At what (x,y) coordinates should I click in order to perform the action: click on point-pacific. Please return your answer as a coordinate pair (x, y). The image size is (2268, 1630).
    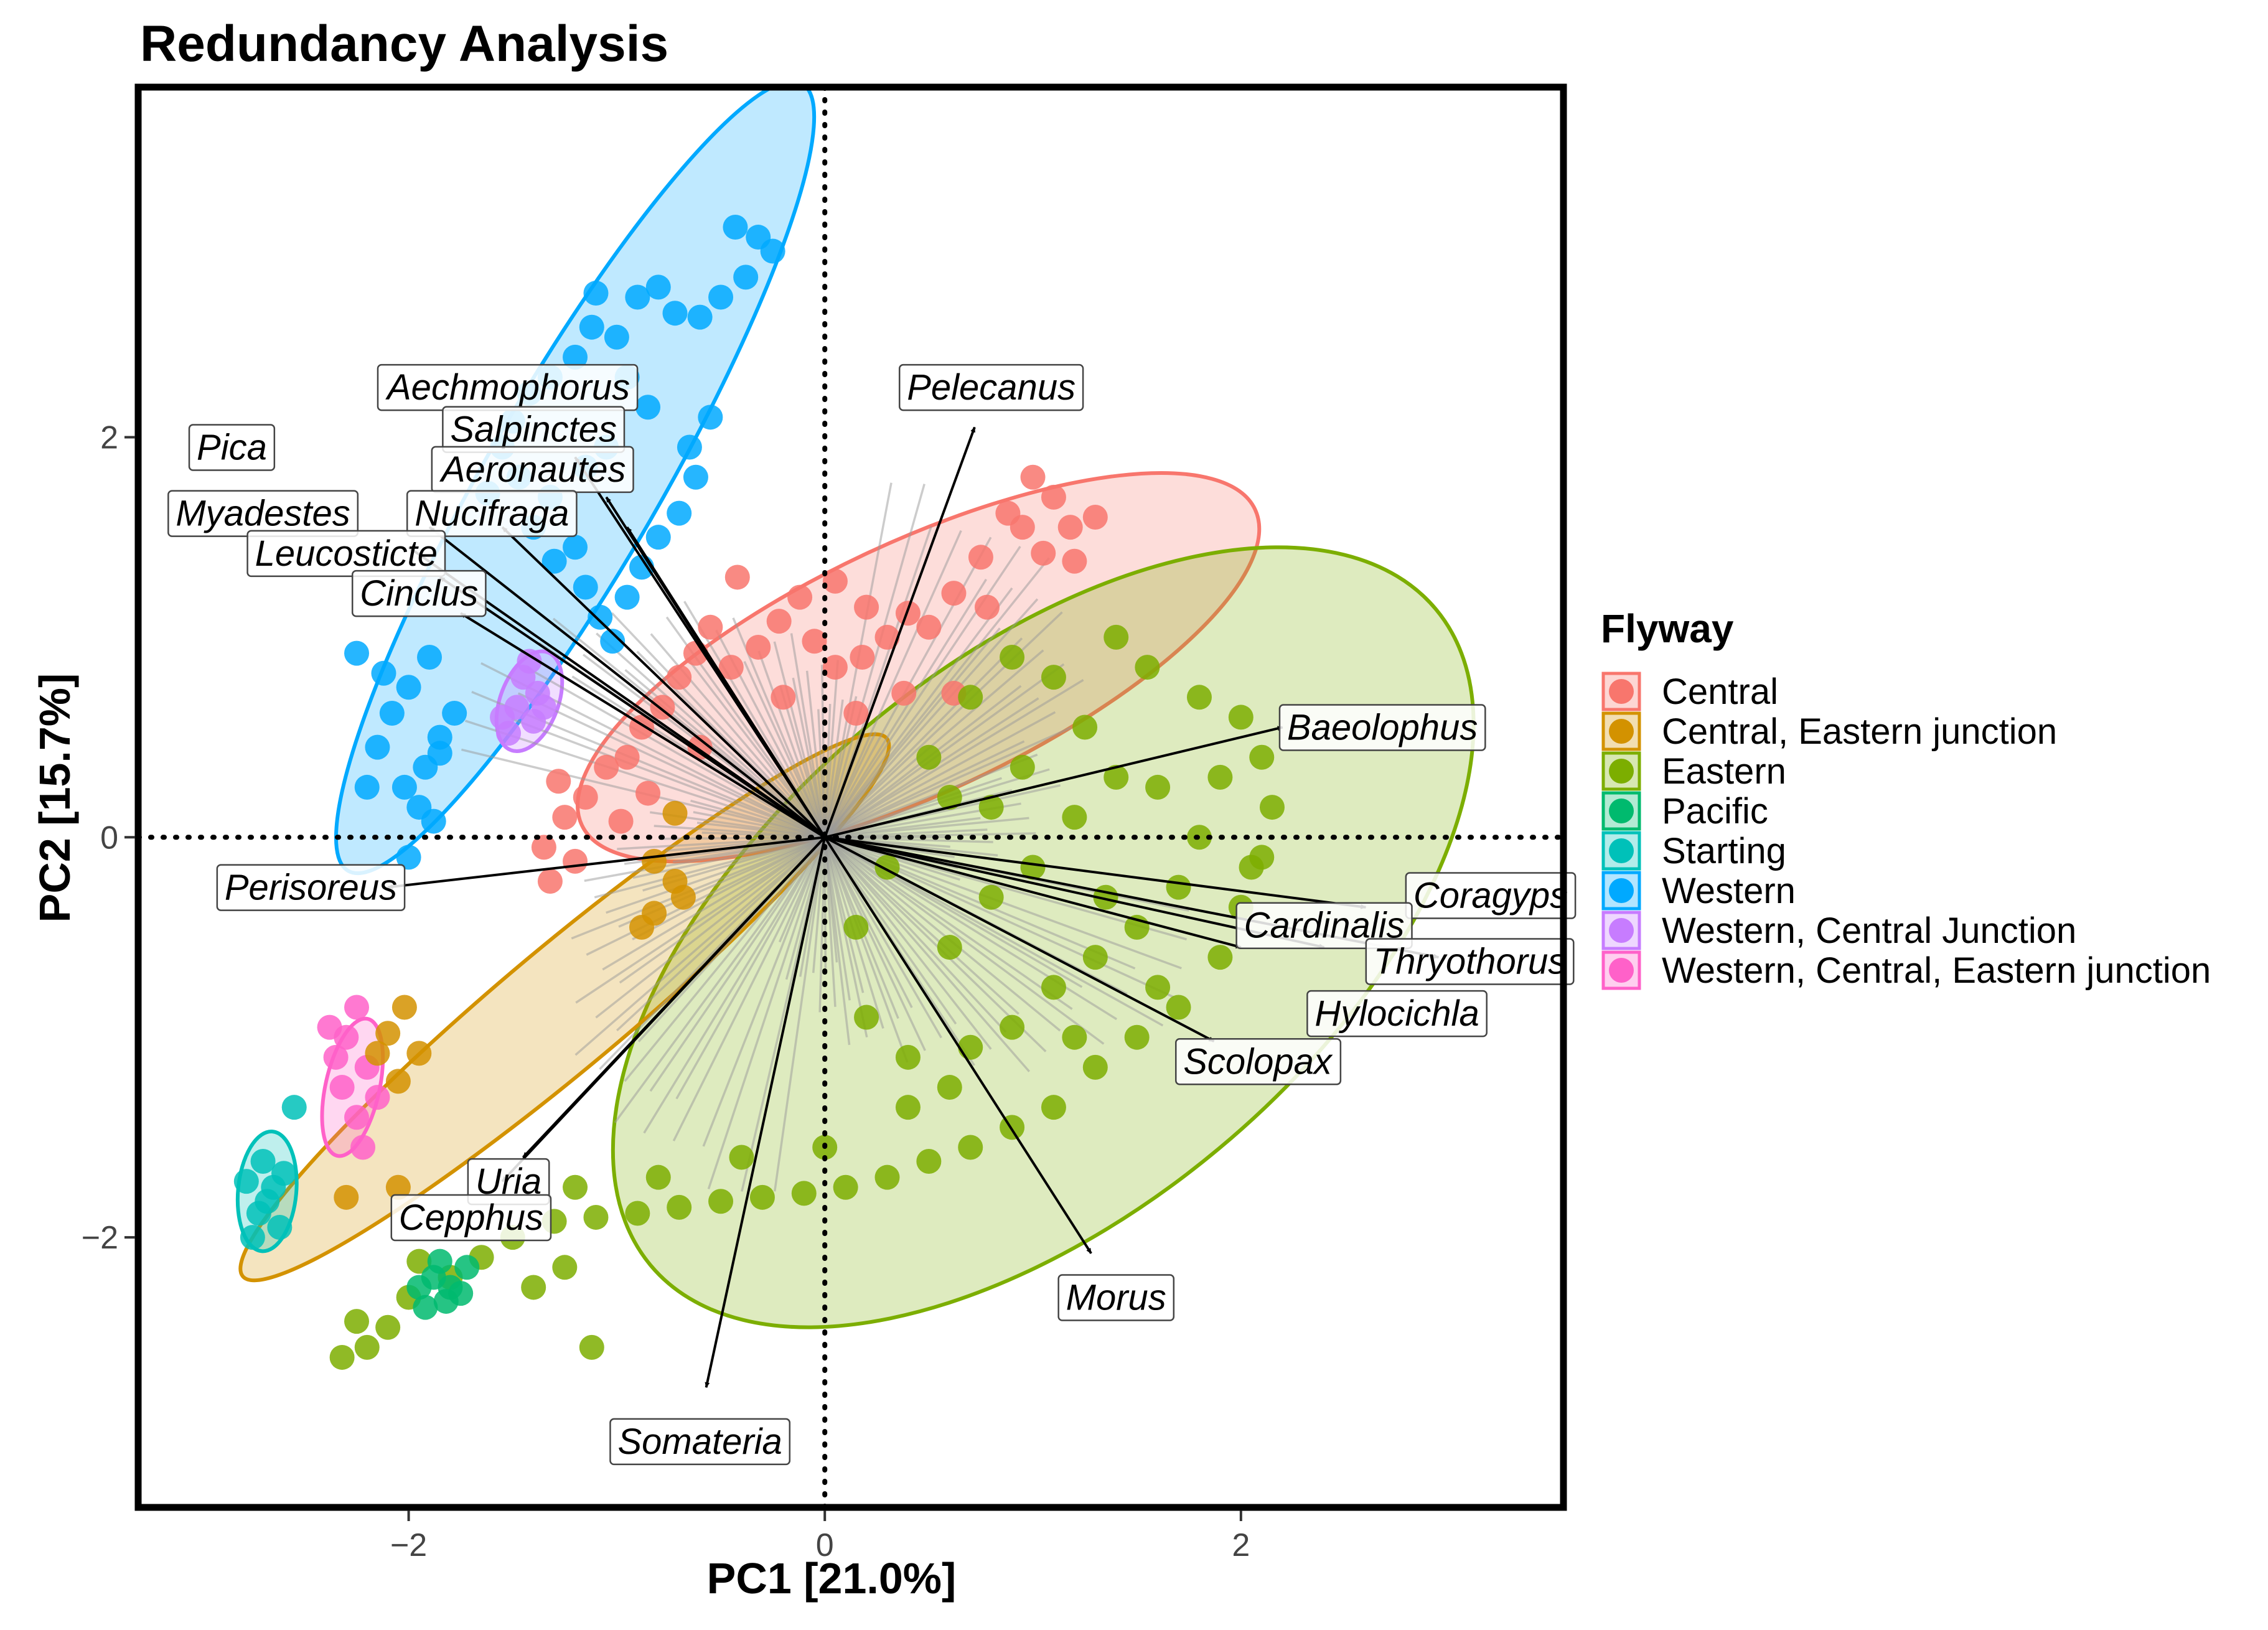
    Looking at the image, I should click on (419, 1287).